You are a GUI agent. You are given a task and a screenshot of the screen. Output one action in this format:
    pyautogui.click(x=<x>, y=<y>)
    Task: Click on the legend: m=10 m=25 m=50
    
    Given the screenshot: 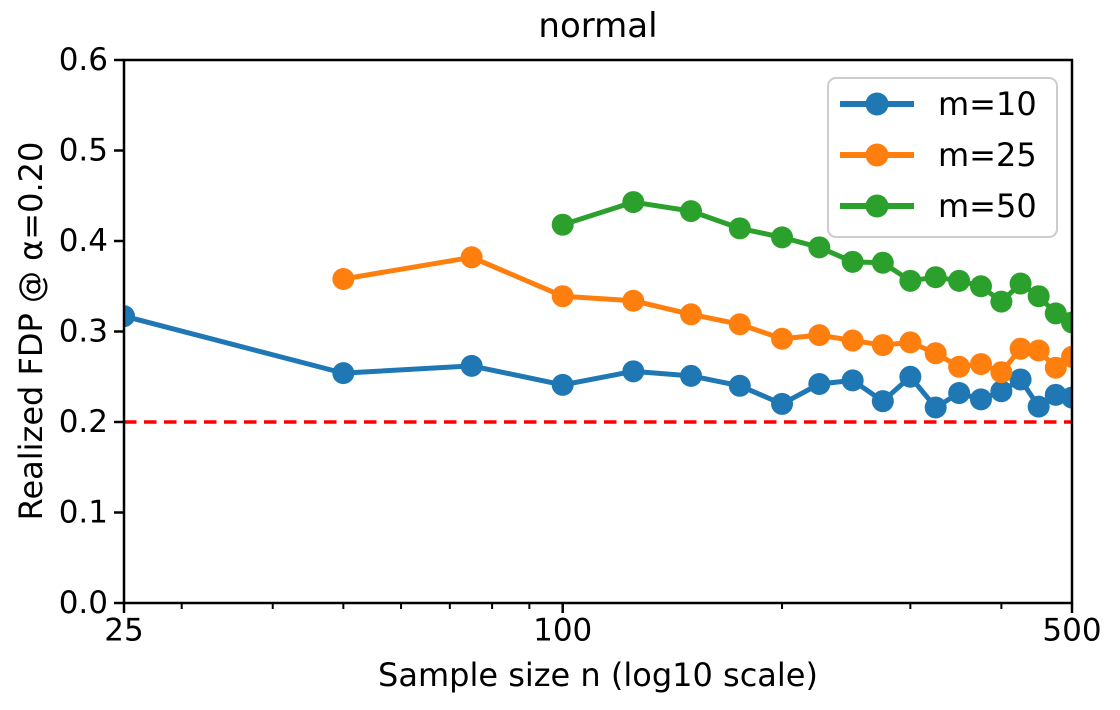 What is the action you would take?
    pyautogui.click(x=942, y=157)
    